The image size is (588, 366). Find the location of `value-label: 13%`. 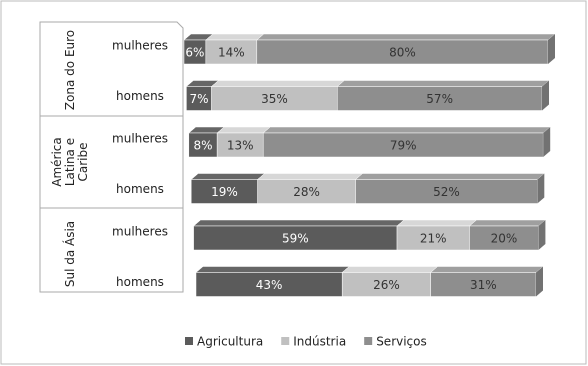

value-label: 13% is located at coordinates (240, 146).